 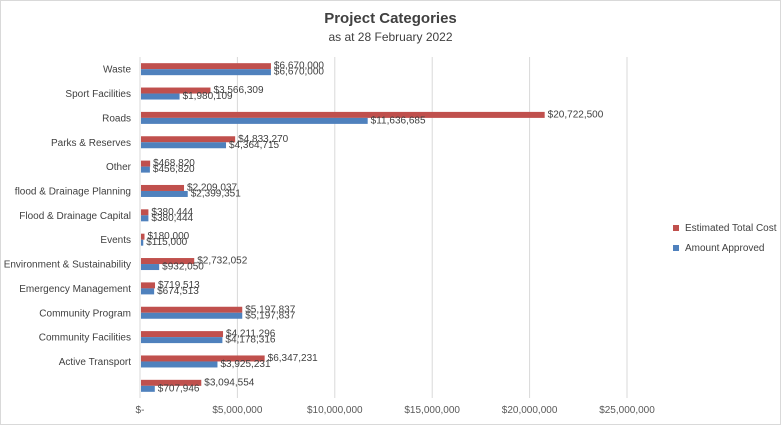 What do you see at coordinates (85, 338) in the screenshot?
I see `category-label: Community Facilities` at bounding box center [85, 338].